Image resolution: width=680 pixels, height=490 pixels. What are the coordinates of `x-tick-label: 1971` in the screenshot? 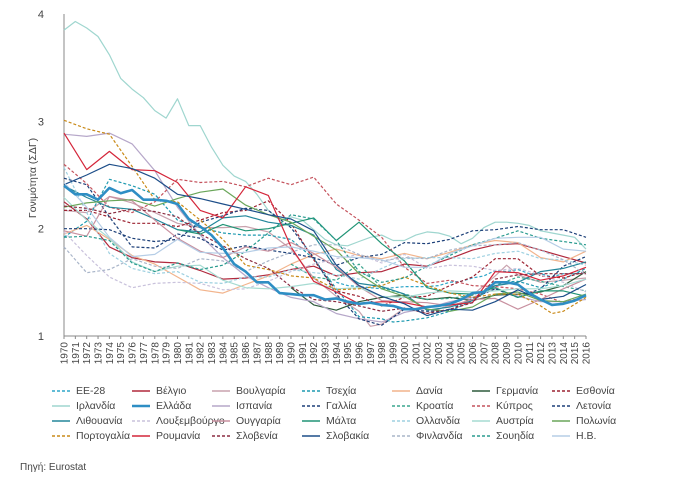 It's located at (76, 353).